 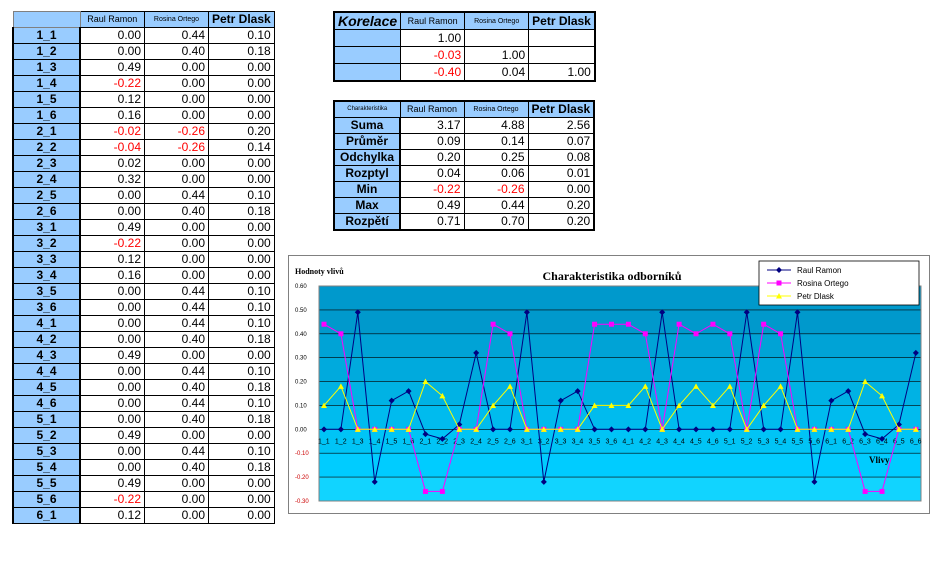 I want to click on charakteristika-cell: 0.04, so click(x=432, y=173).